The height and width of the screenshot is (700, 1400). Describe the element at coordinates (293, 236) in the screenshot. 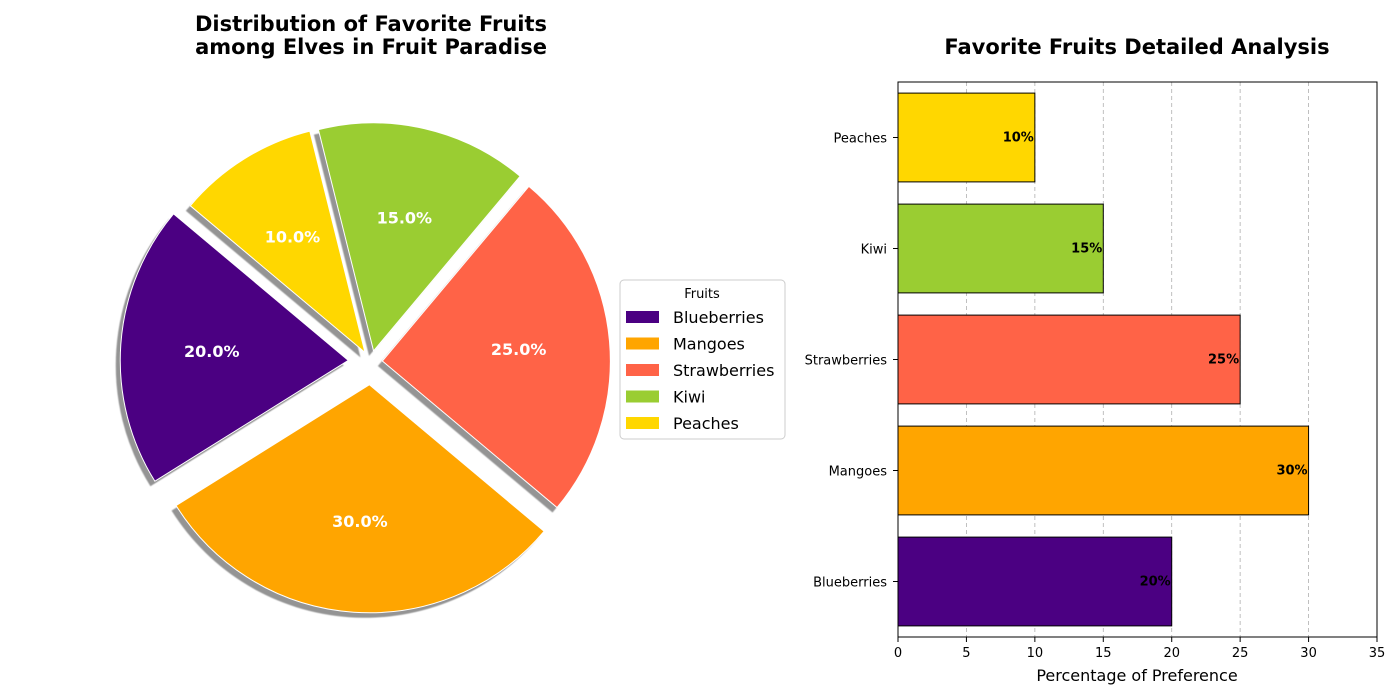

I see `pie-label-peaches: 10.0%` at that location.